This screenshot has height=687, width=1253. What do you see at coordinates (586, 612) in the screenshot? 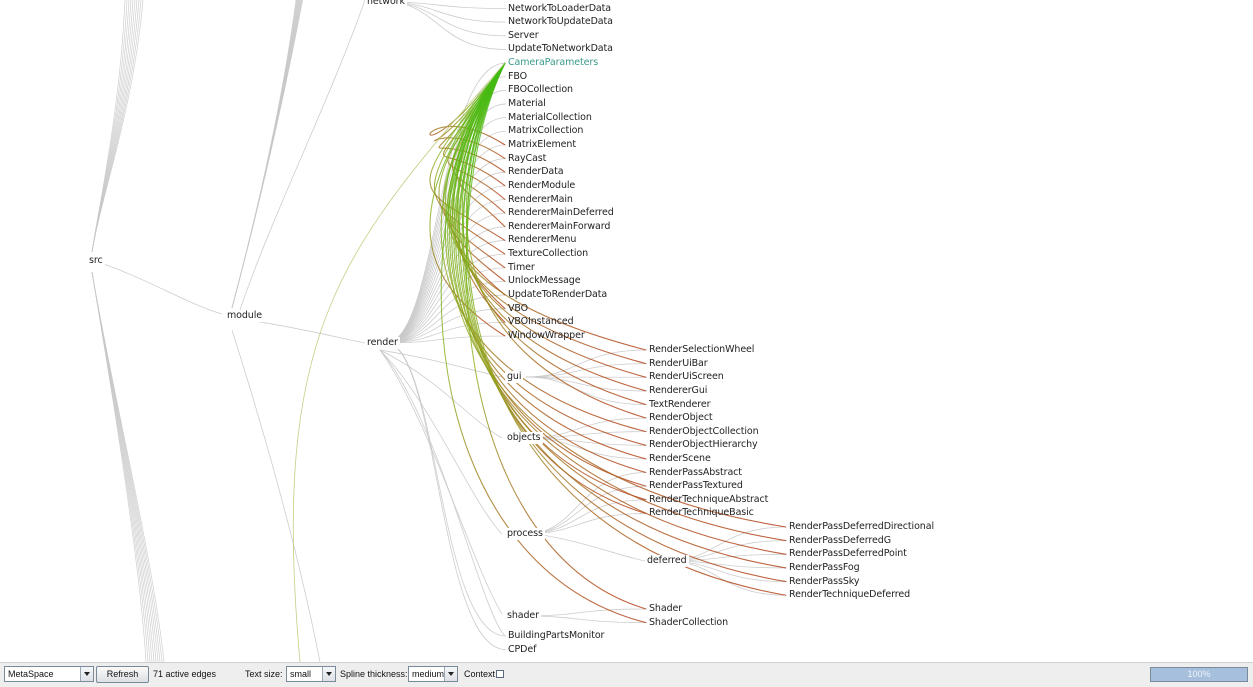
I see `tree-edge-shader` at bounding box center [586, 612].